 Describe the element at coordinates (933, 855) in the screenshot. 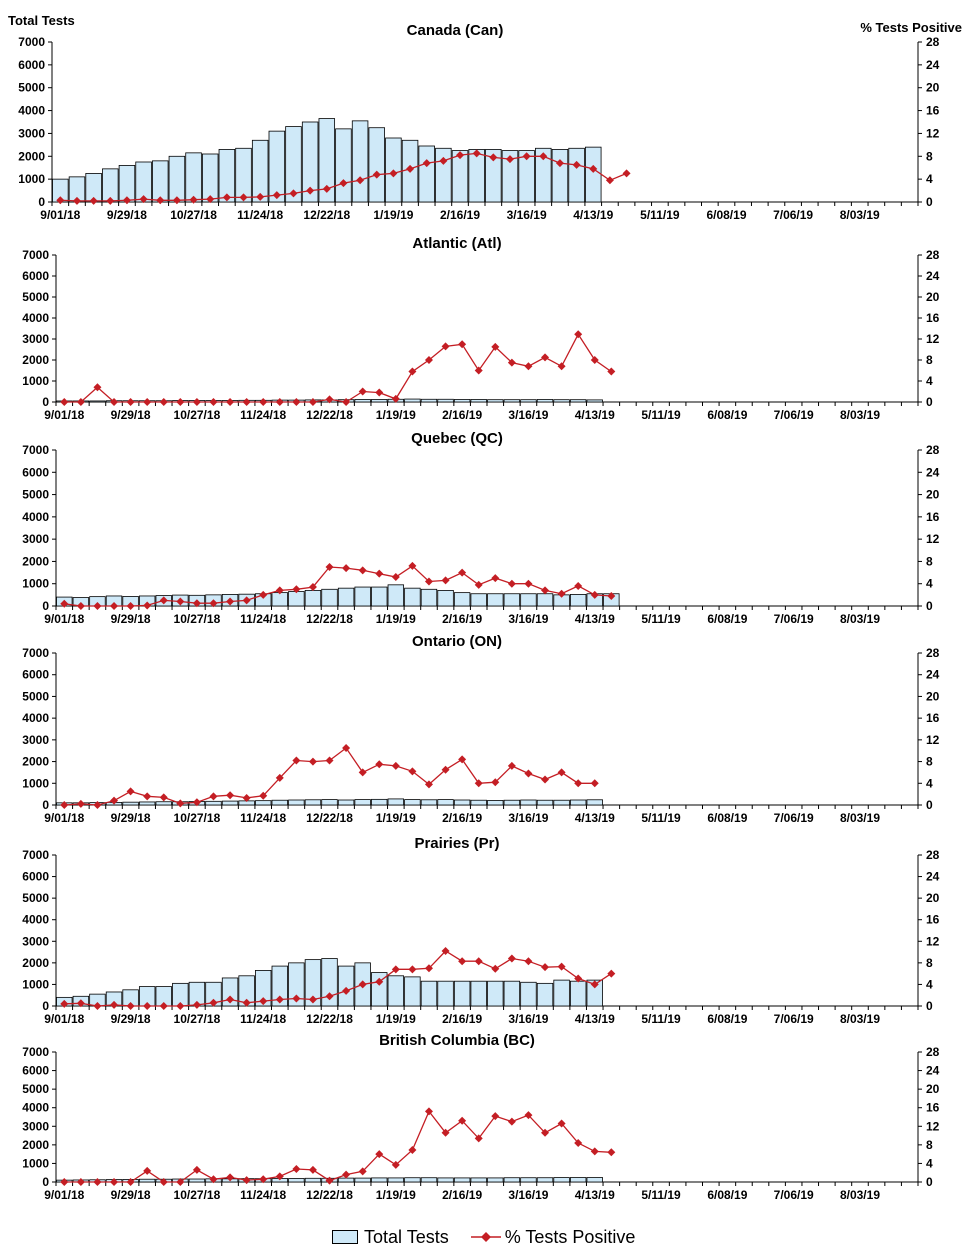

I see `y2-tick-label: 28` at that location.